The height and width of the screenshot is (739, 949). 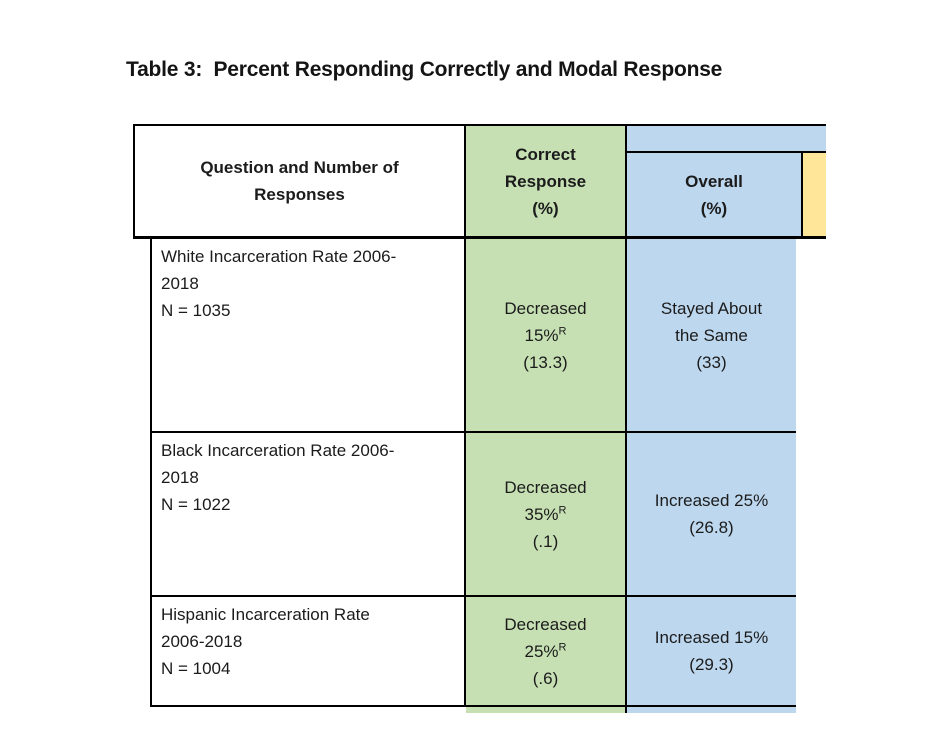 I want to click on overall-modal-cell: Stayed About the Same (33), so click(x=711, y=336).